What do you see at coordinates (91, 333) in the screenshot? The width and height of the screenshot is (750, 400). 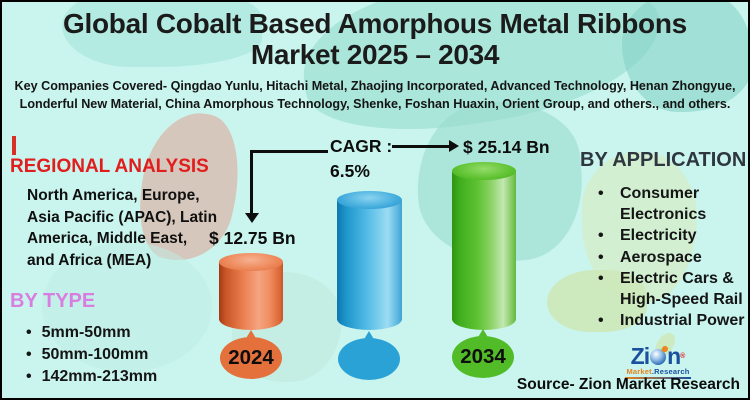 I see `type-item: 5mm-50mm` at bounding box center [91, 333].